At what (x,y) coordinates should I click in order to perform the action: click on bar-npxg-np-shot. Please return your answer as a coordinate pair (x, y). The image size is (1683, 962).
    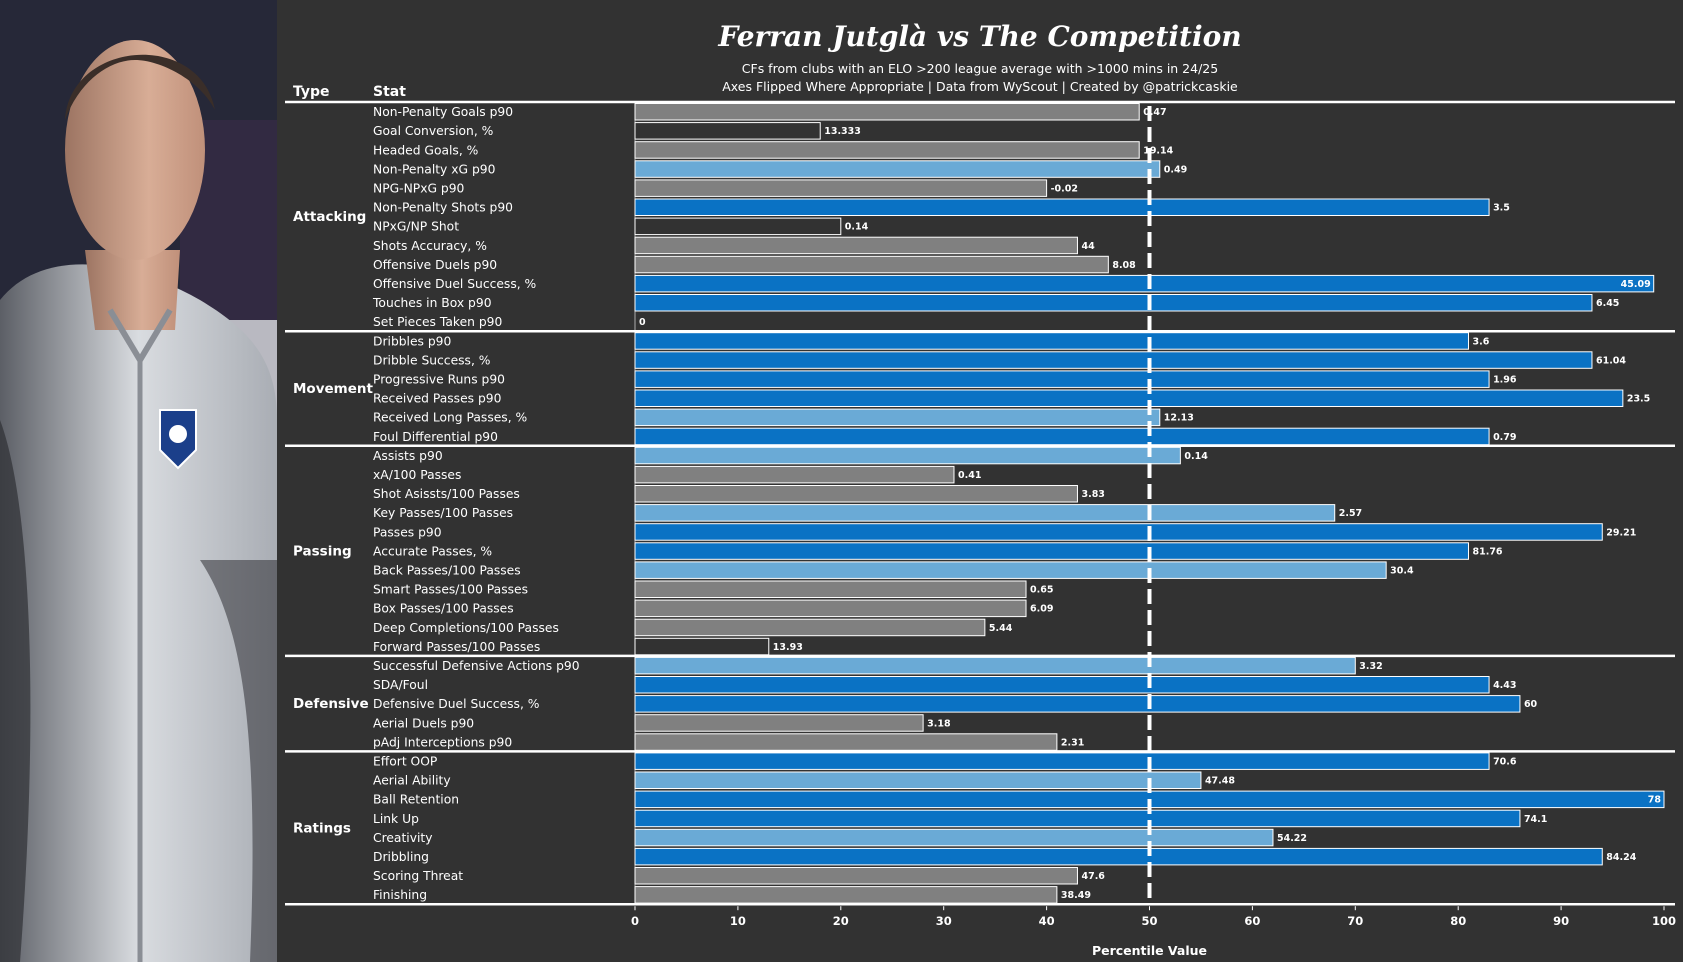
    Looking at the image, I should click on (738, 226).